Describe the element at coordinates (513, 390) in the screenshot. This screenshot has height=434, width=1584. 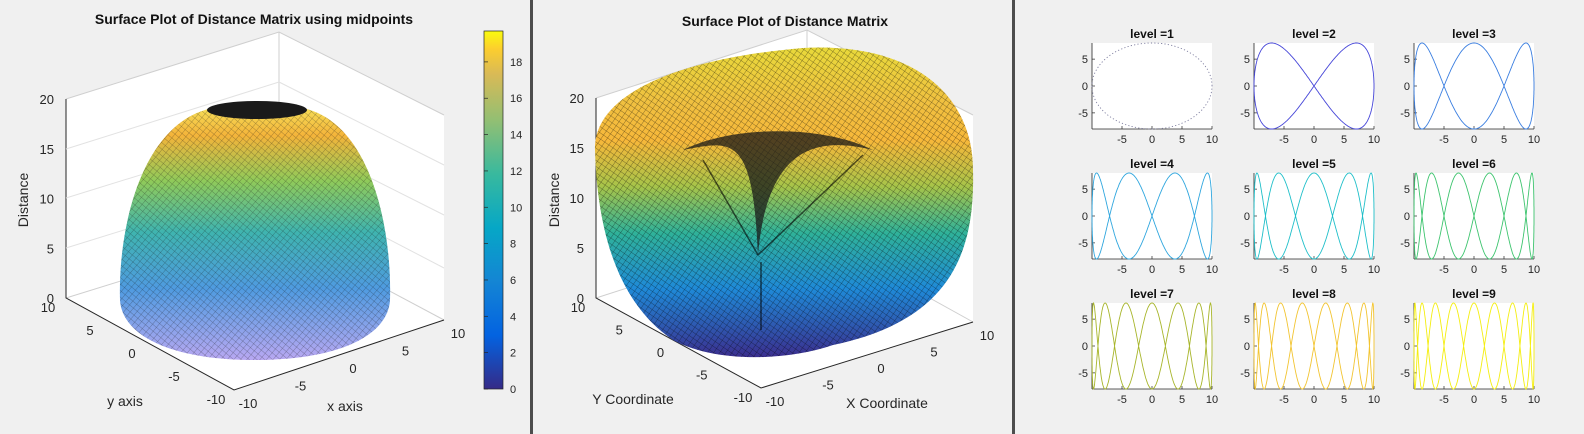
I see `colorbar-tick-label: 0` at that location.